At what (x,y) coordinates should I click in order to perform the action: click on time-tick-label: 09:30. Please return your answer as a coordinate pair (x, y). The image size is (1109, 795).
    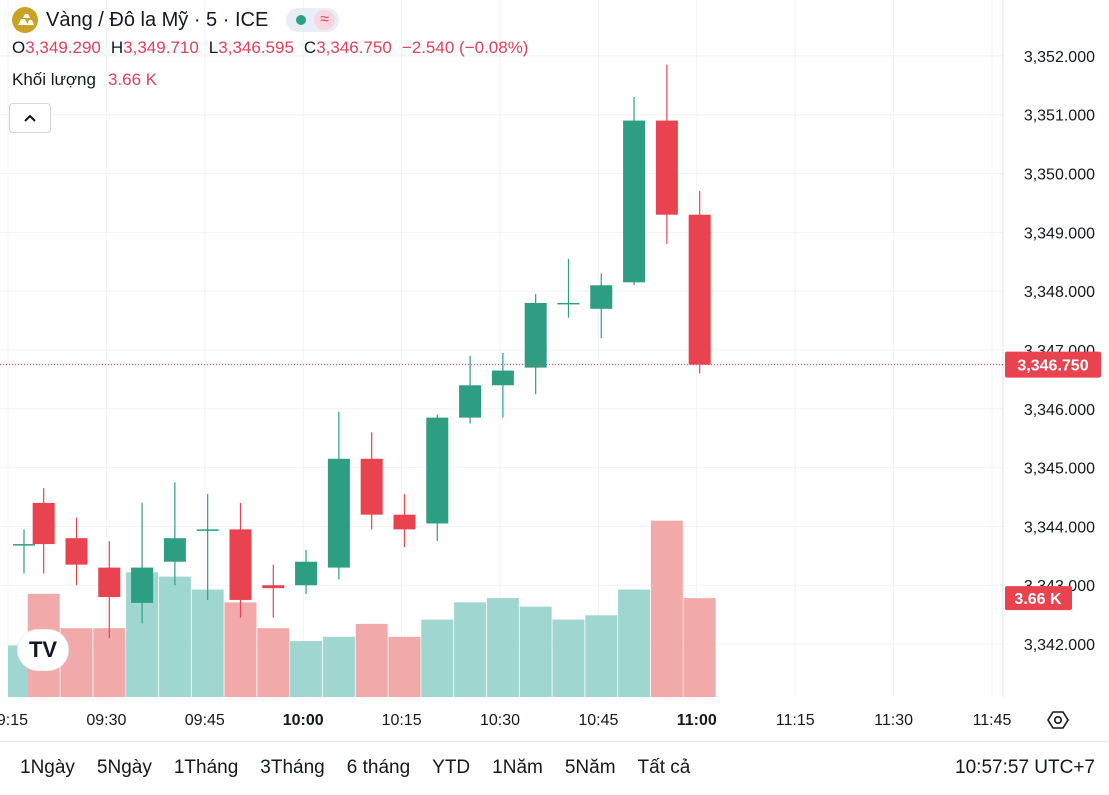
    Looking at the image, I should click on (106, 720).